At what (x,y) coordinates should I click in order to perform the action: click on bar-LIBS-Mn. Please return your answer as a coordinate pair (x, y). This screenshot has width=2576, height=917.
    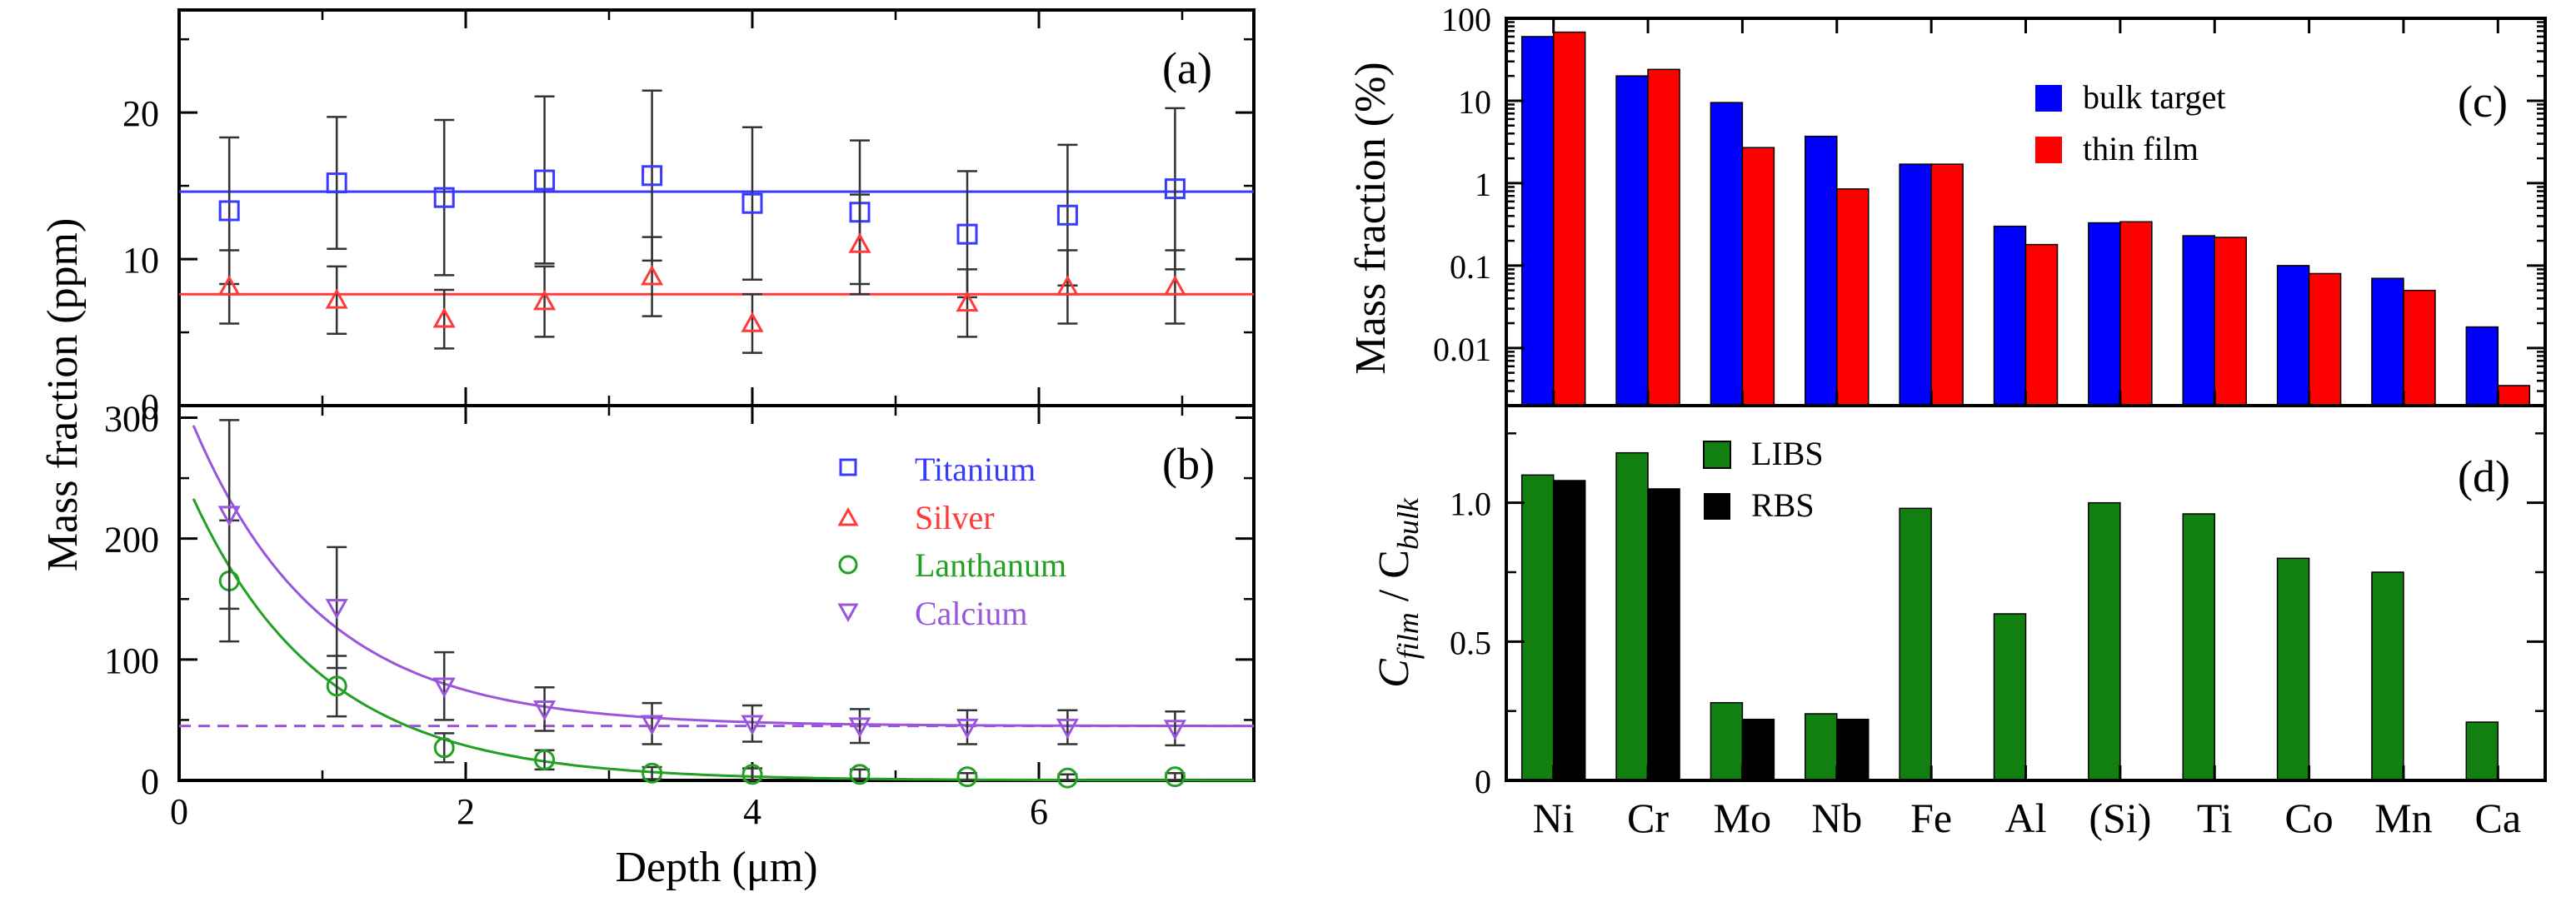
    Looking at the image, I should click on (2387, 676).